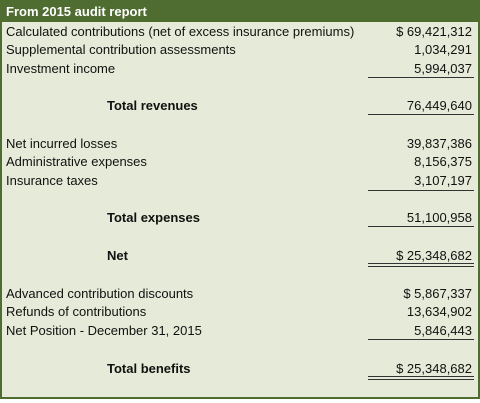 Image resolution: width=480 pixels, height=403 pixels. I want to click on row-label: Net incurred losses, so click(62, 143).